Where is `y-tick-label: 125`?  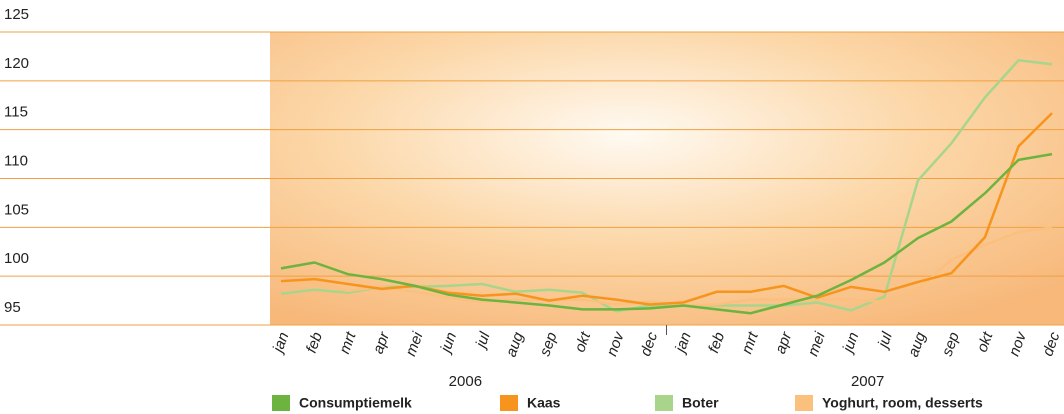
y-tick-label: 125 is located at coordinates (16, 14).